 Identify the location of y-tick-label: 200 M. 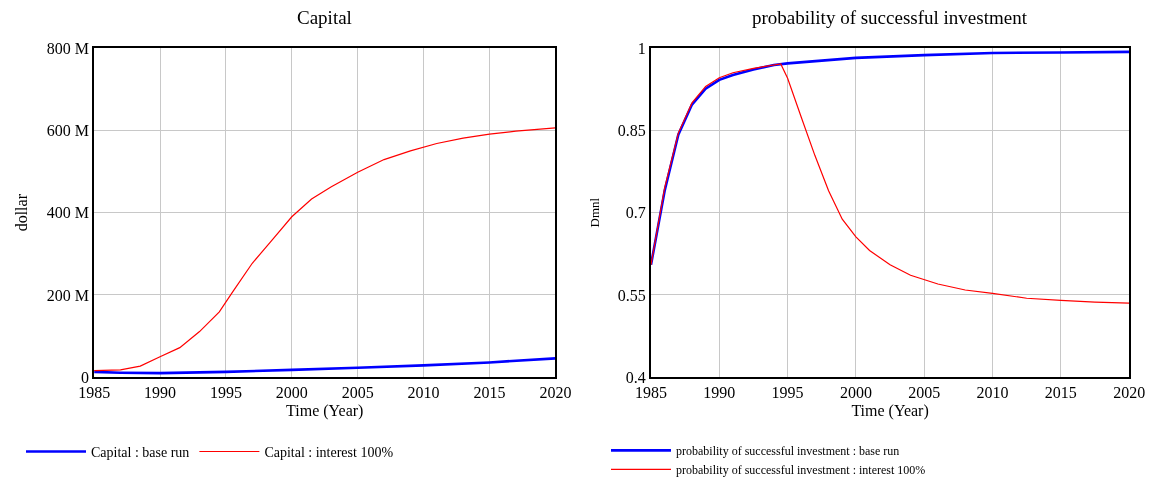
(67, 295).